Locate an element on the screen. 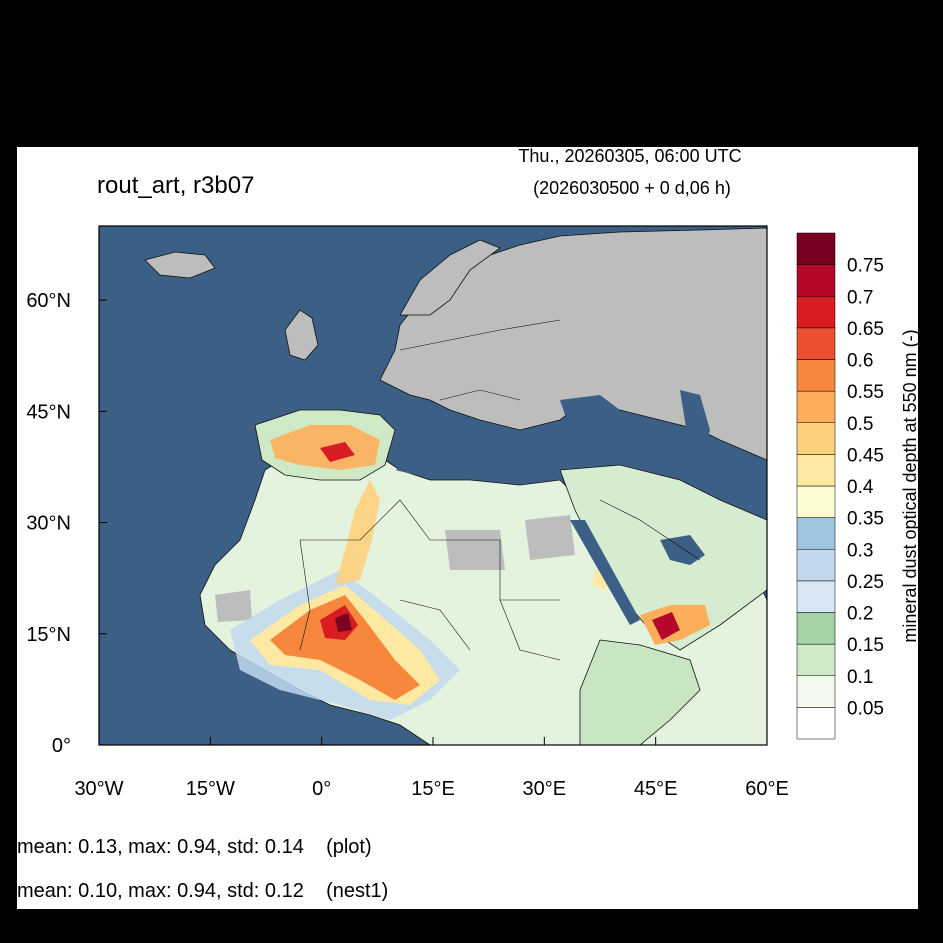 Image resolution: width=943 pixels, height=943 pixels. dust-yemen-core is located at coordinates (666, 626).